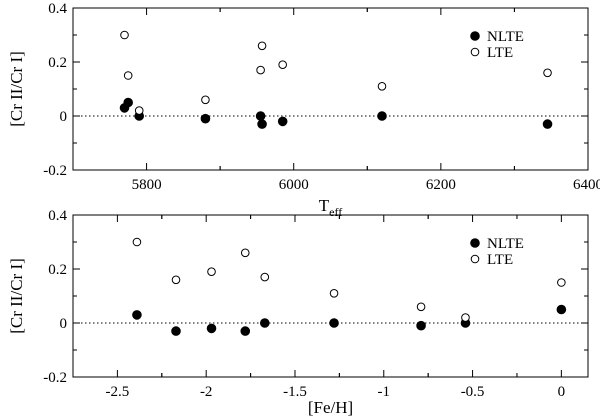 This screenshot has width=600, height=418. I want to click on x-axis-label-subscript: eff, so click(335, 212).